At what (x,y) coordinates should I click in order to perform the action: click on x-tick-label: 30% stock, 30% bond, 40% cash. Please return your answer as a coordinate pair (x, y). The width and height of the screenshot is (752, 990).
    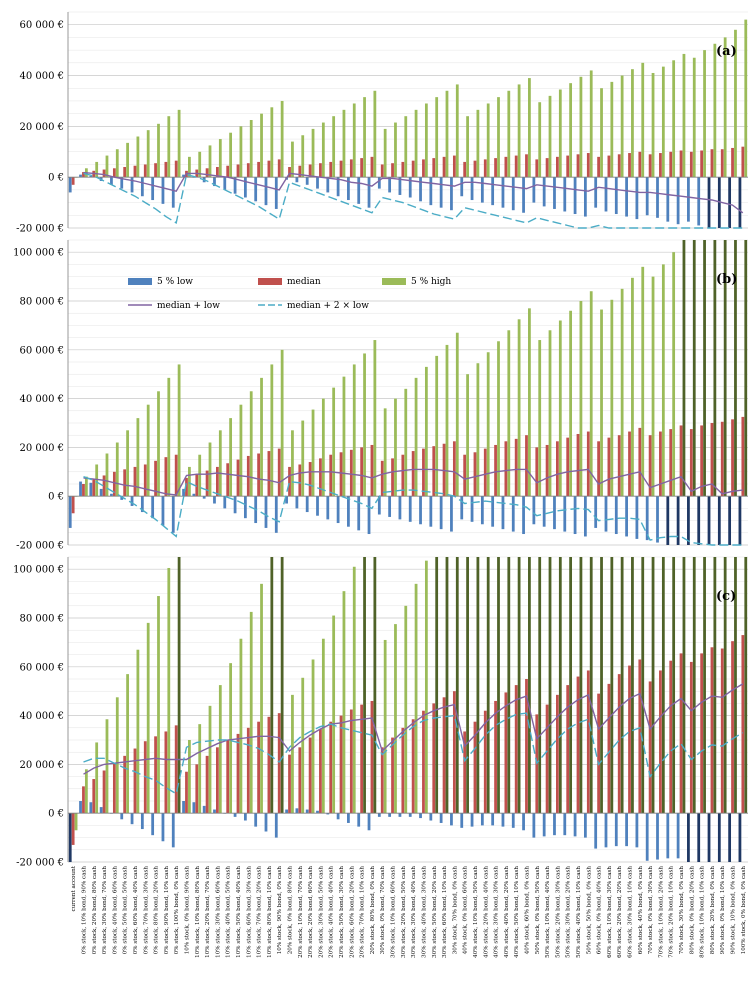
    Looking at the image, I should click on (414, 912).